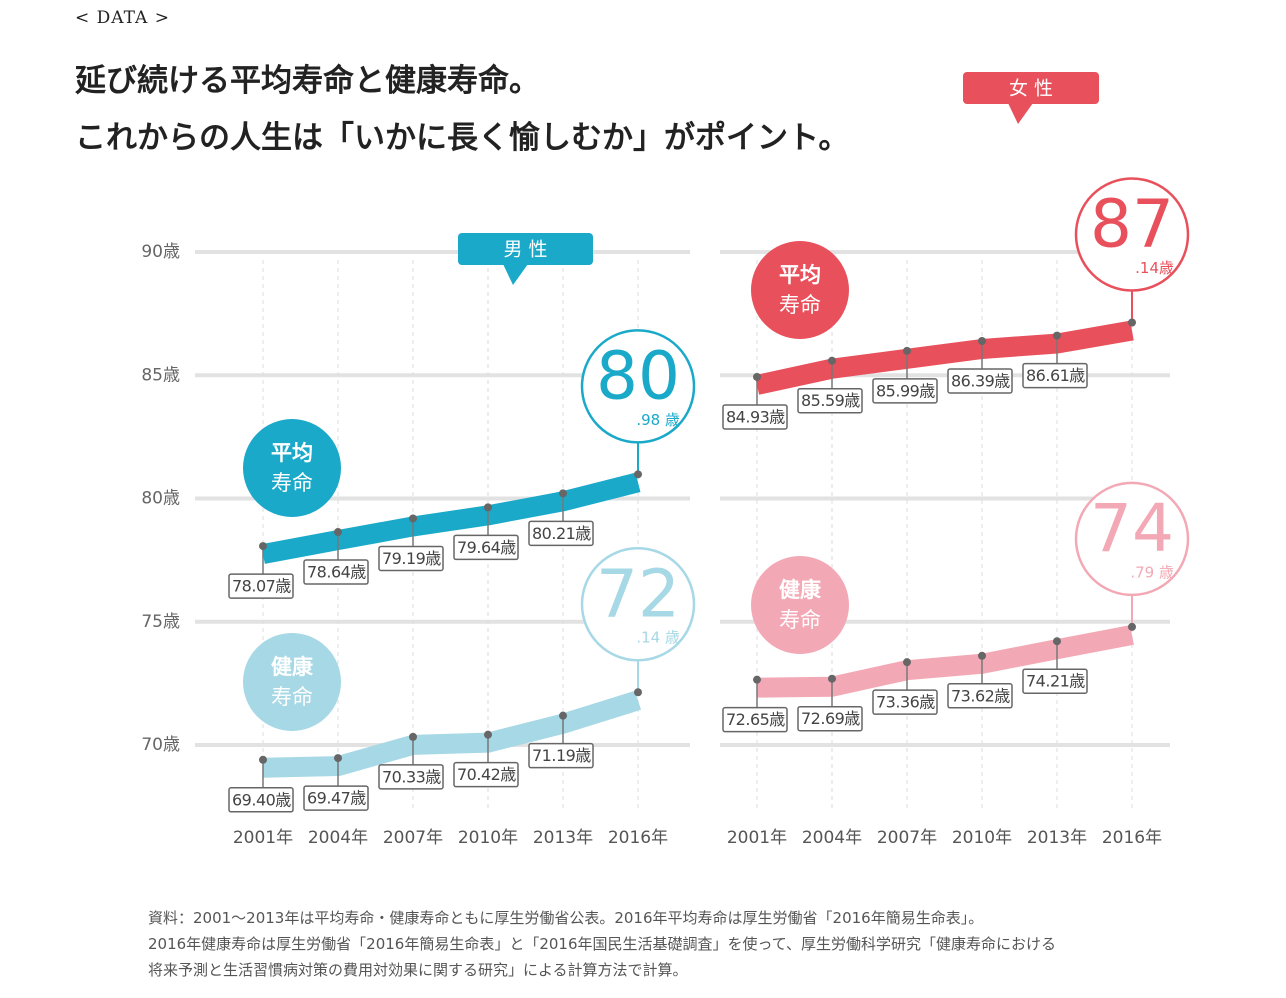  Describe the element at coordinates (1132, 224) in the screenshot. I see `highlight-value: 87` at that location.